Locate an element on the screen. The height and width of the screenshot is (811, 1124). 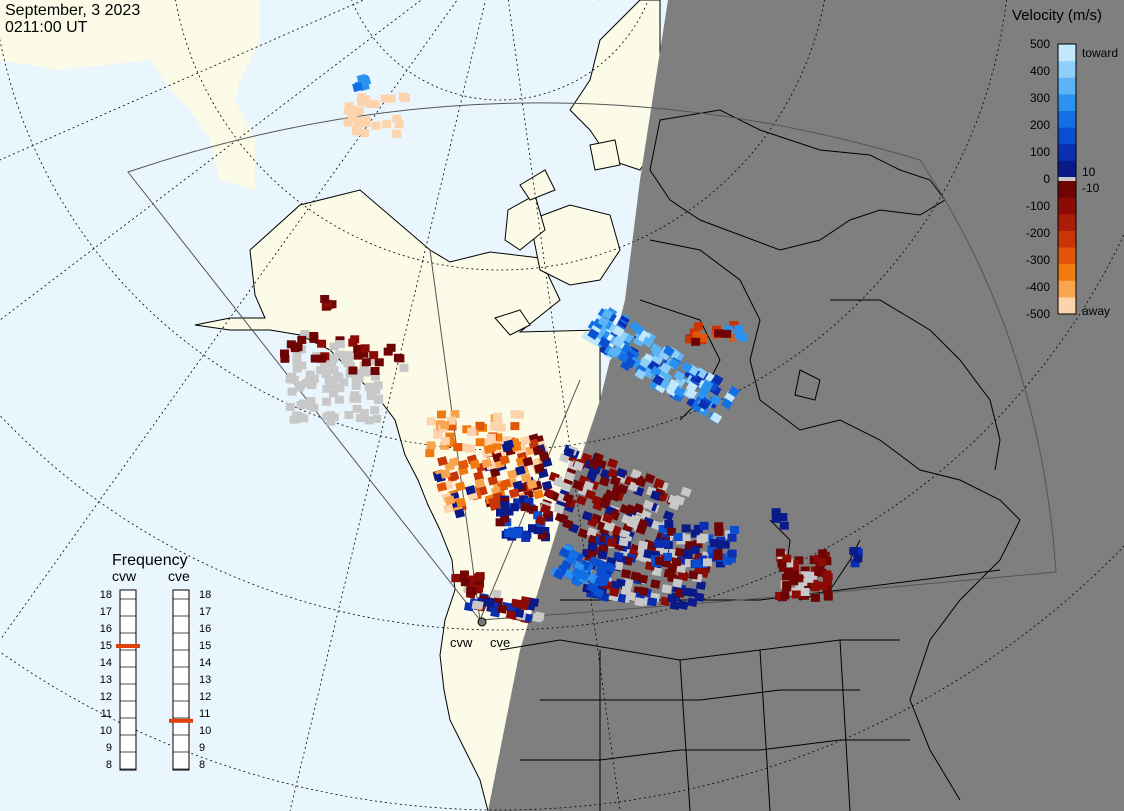
date-label: September, 3 2023 is located at coordinates (72, 10).